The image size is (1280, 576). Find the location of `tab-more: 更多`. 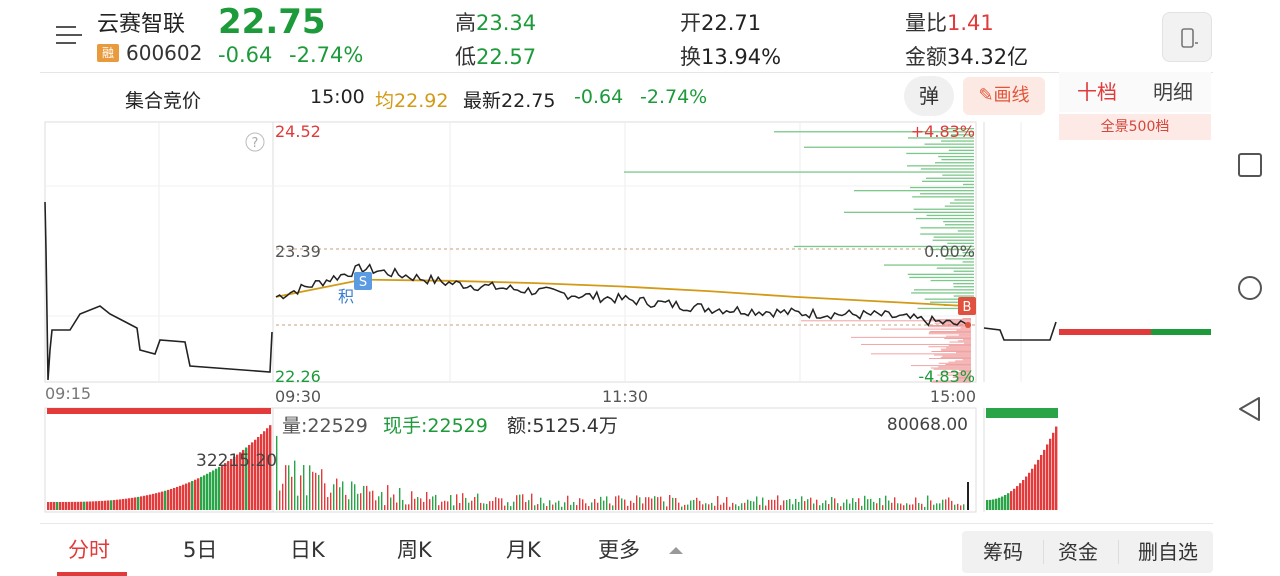

tab-more: 更多 is located at coordinates (619, 550).